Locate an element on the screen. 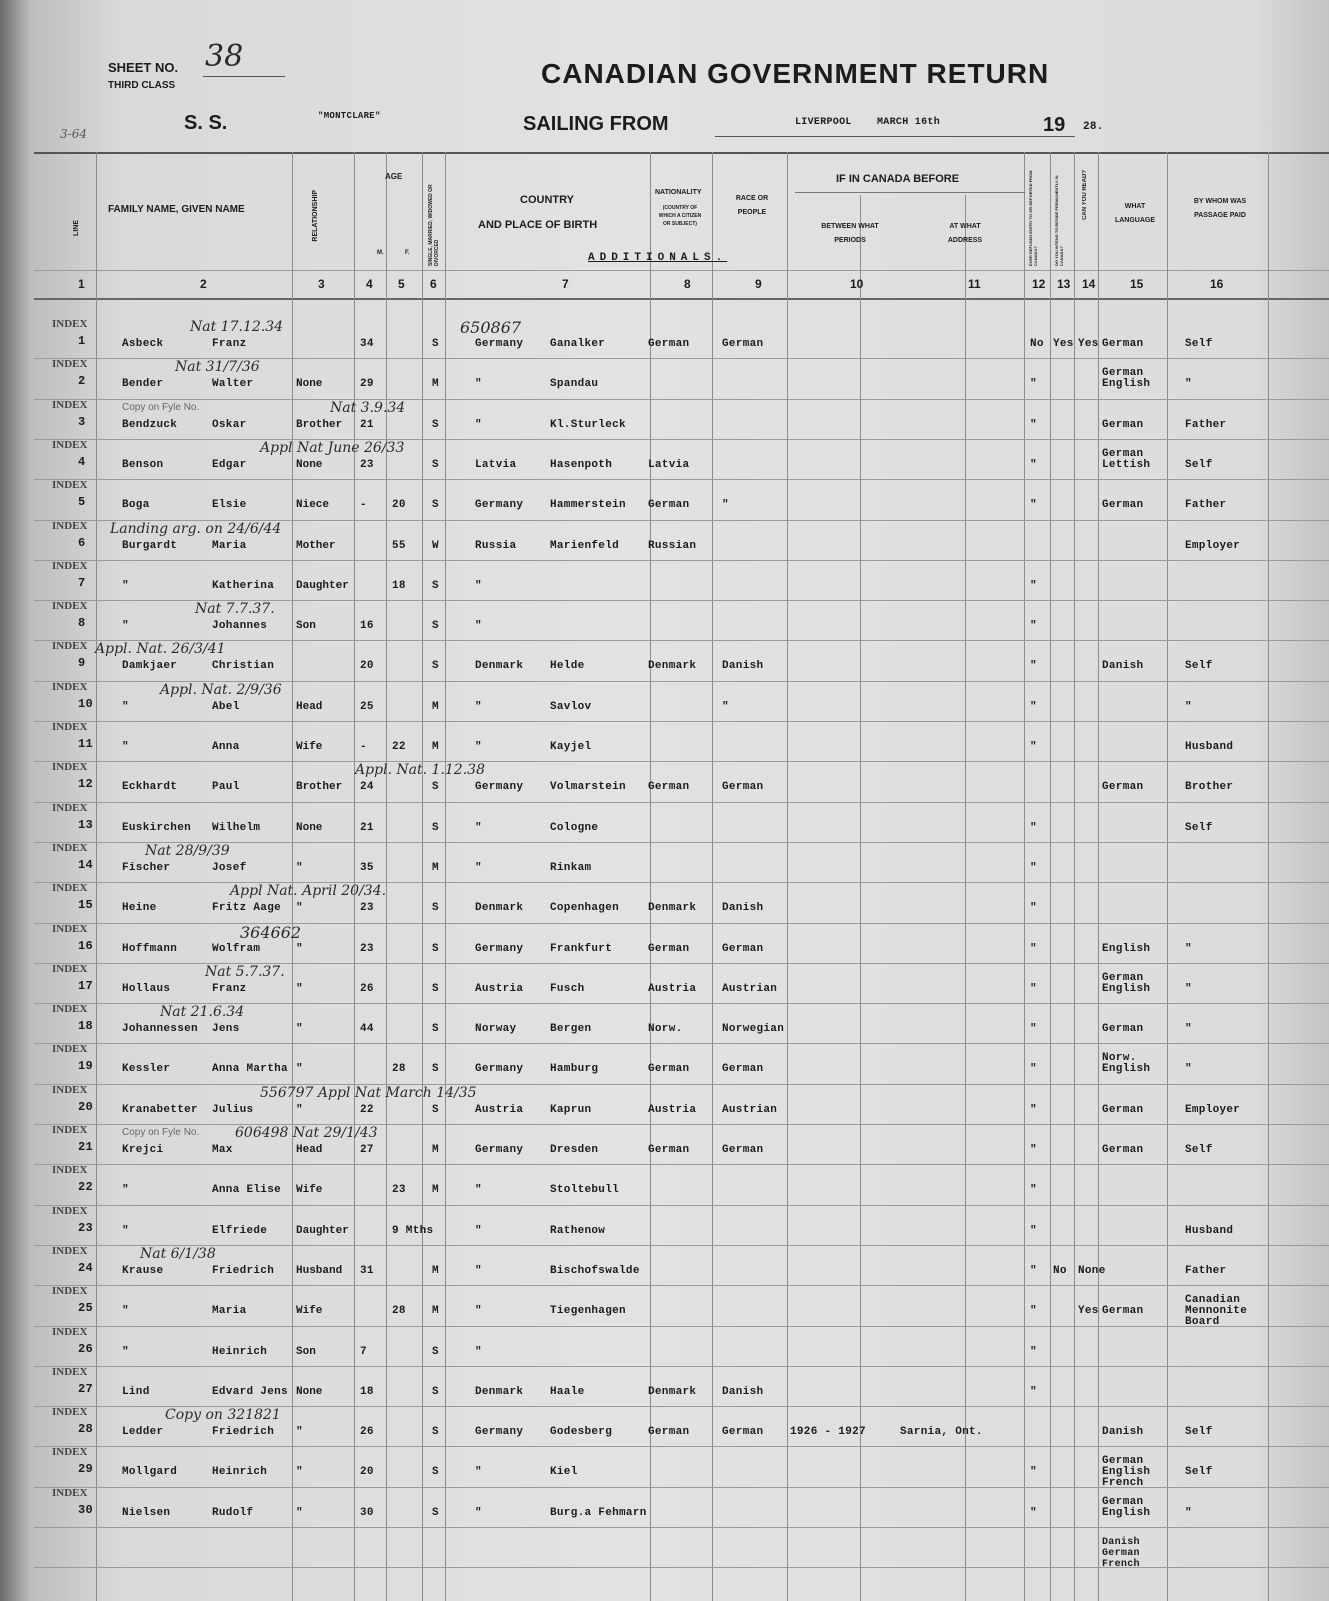 The height and width of the screenshot is (1601, 1329). line-number: 28 is located at coordinates (86, 1429).